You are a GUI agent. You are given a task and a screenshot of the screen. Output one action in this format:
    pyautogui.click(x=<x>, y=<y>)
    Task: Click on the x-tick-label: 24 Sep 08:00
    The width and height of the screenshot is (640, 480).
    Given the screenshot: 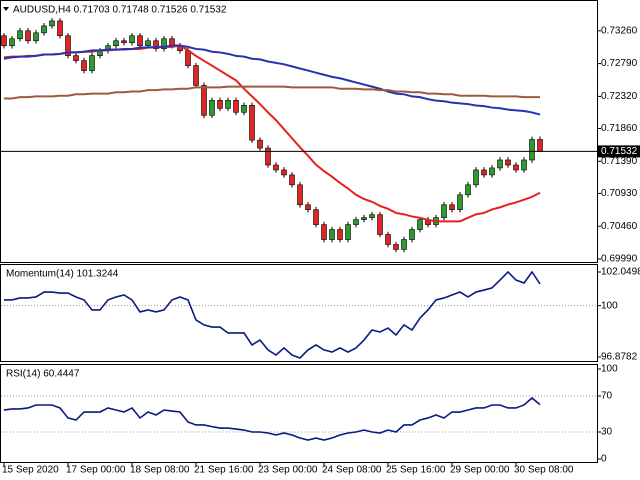 What is the action you would take?
    pyautogui.click(x=352, y=470)
    